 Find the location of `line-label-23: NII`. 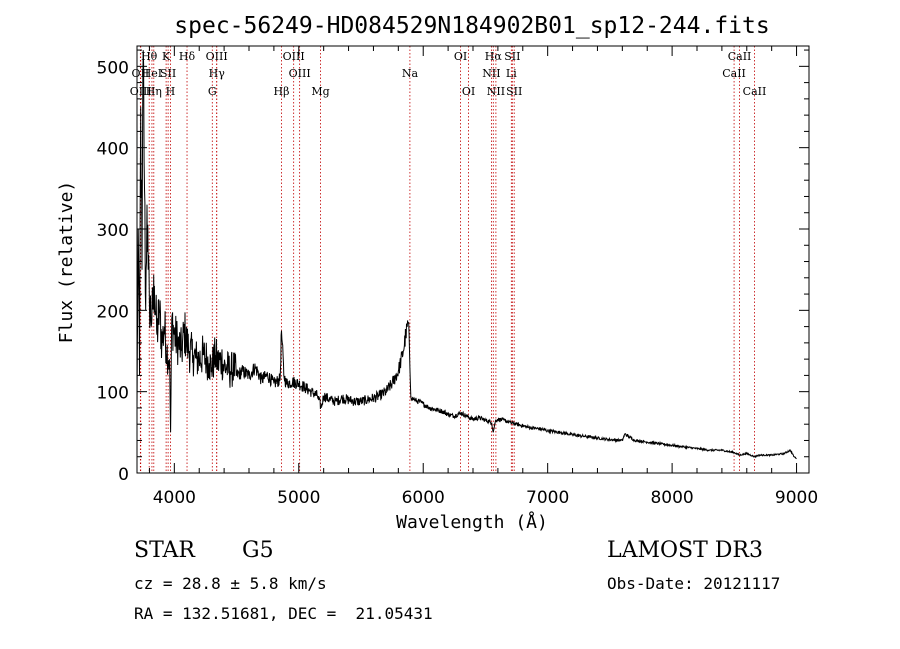

line-label-23: NII is located at coordinates (496, 91).